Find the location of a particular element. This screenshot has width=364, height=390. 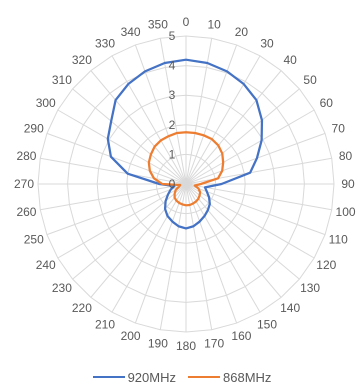

angle-label-150: 150 is located at coordinates (267, 324).